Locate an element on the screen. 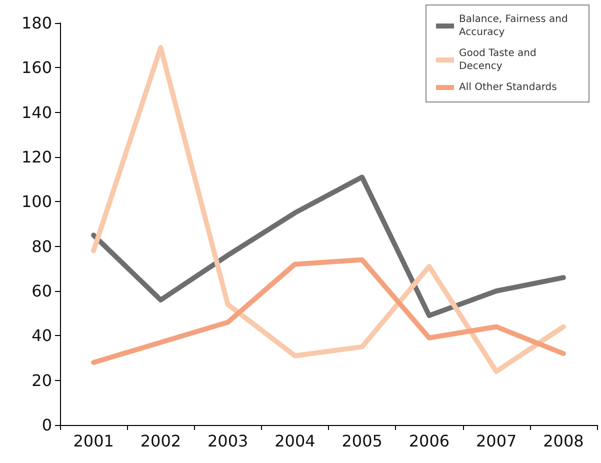 The image size is (601, 463). x-tick-label: 2007 is located at coordinates (496, 441).